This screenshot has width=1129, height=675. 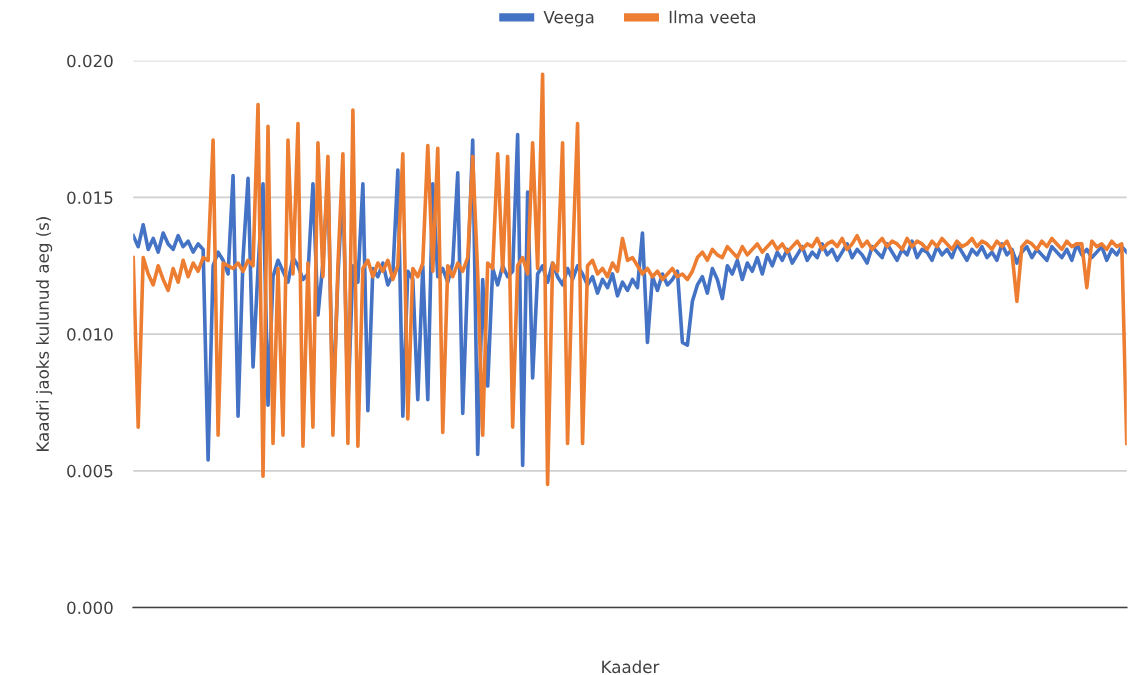 What do you see at coordinates (712, 17) in the screenshot?
I see `legend-label: Ilma veeta` at bounding box center [712, 17].